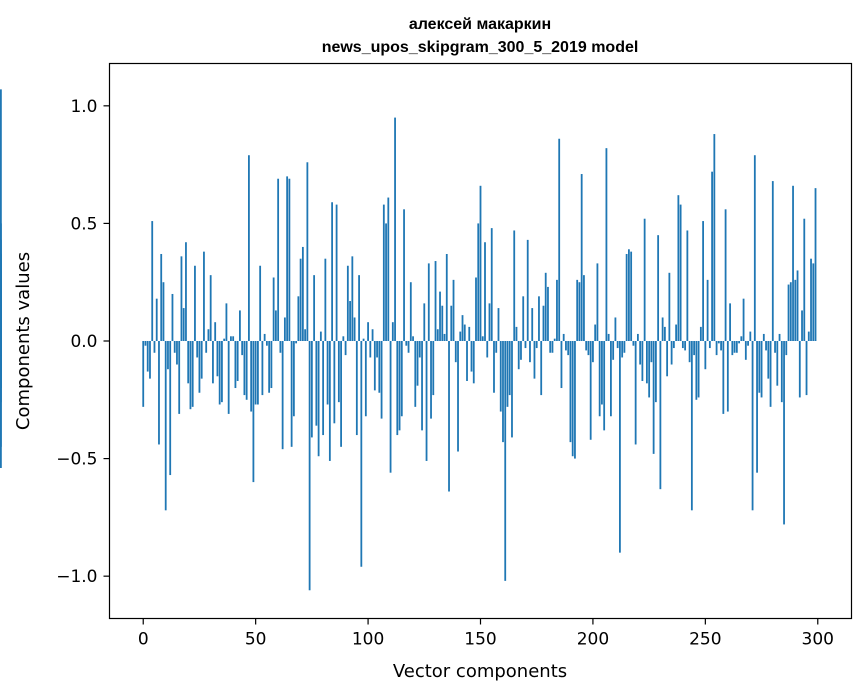 Image resolution: width=867 pixels, height=696 pixels. Describe the element at coordinates (486, 634) in the screenshot. I see `x-axis-ticks: 0 50 100 150 200 250 300` at that location.